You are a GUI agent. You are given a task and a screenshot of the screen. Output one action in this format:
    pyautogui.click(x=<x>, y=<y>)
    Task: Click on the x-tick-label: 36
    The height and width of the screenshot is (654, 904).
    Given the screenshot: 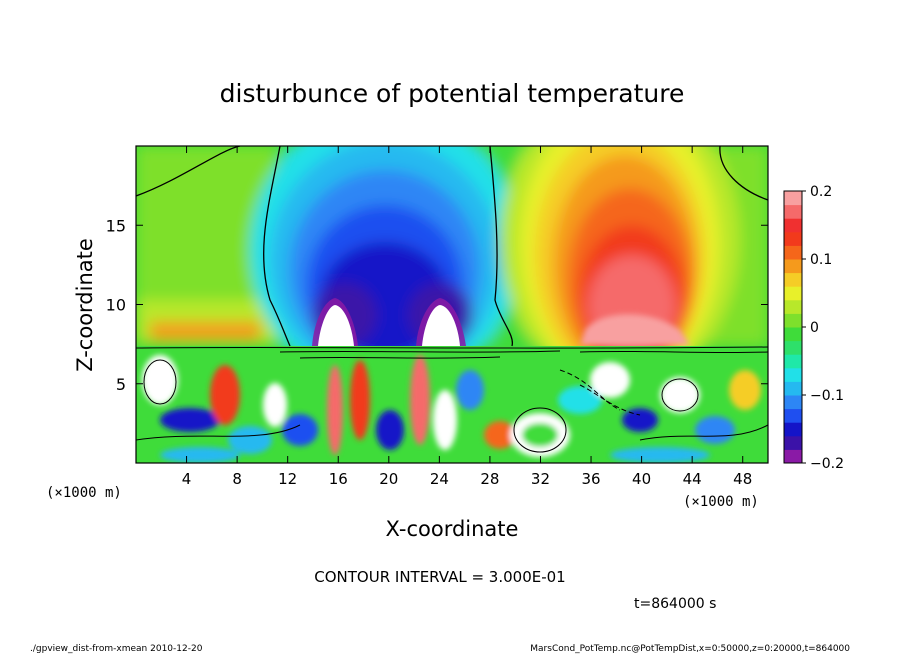 What is the action you would take?
    pyautogui.click(x=590, y=479)
    